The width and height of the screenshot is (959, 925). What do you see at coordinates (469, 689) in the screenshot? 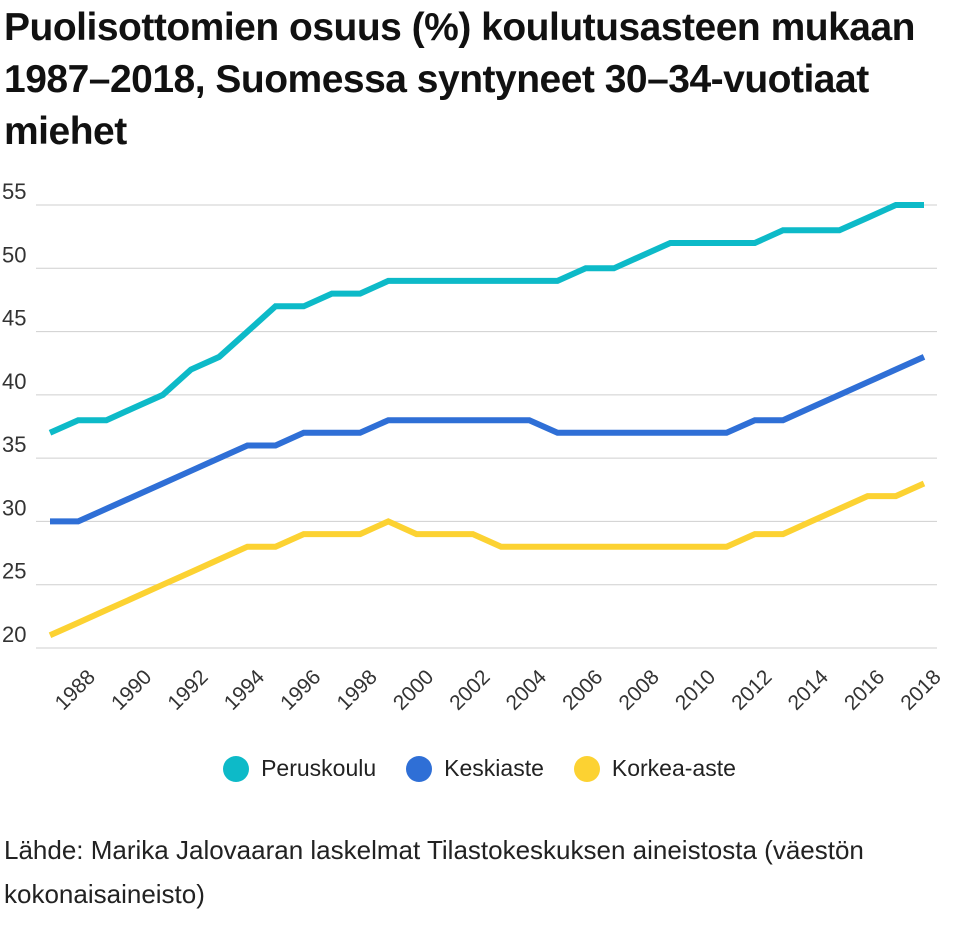
I see `x-tick-label: 2002` at bounding box center [469, 689].